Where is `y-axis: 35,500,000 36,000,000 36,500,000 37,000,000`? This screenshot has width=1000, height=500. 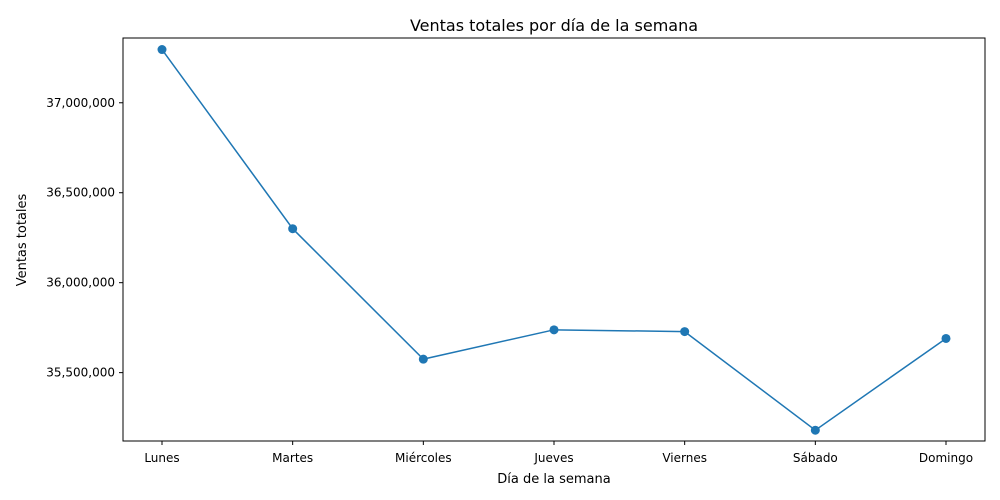
y-axis: 35,500,000 36,000,000 36,500,000 37,000,000 is located at coordinates (84, 238).